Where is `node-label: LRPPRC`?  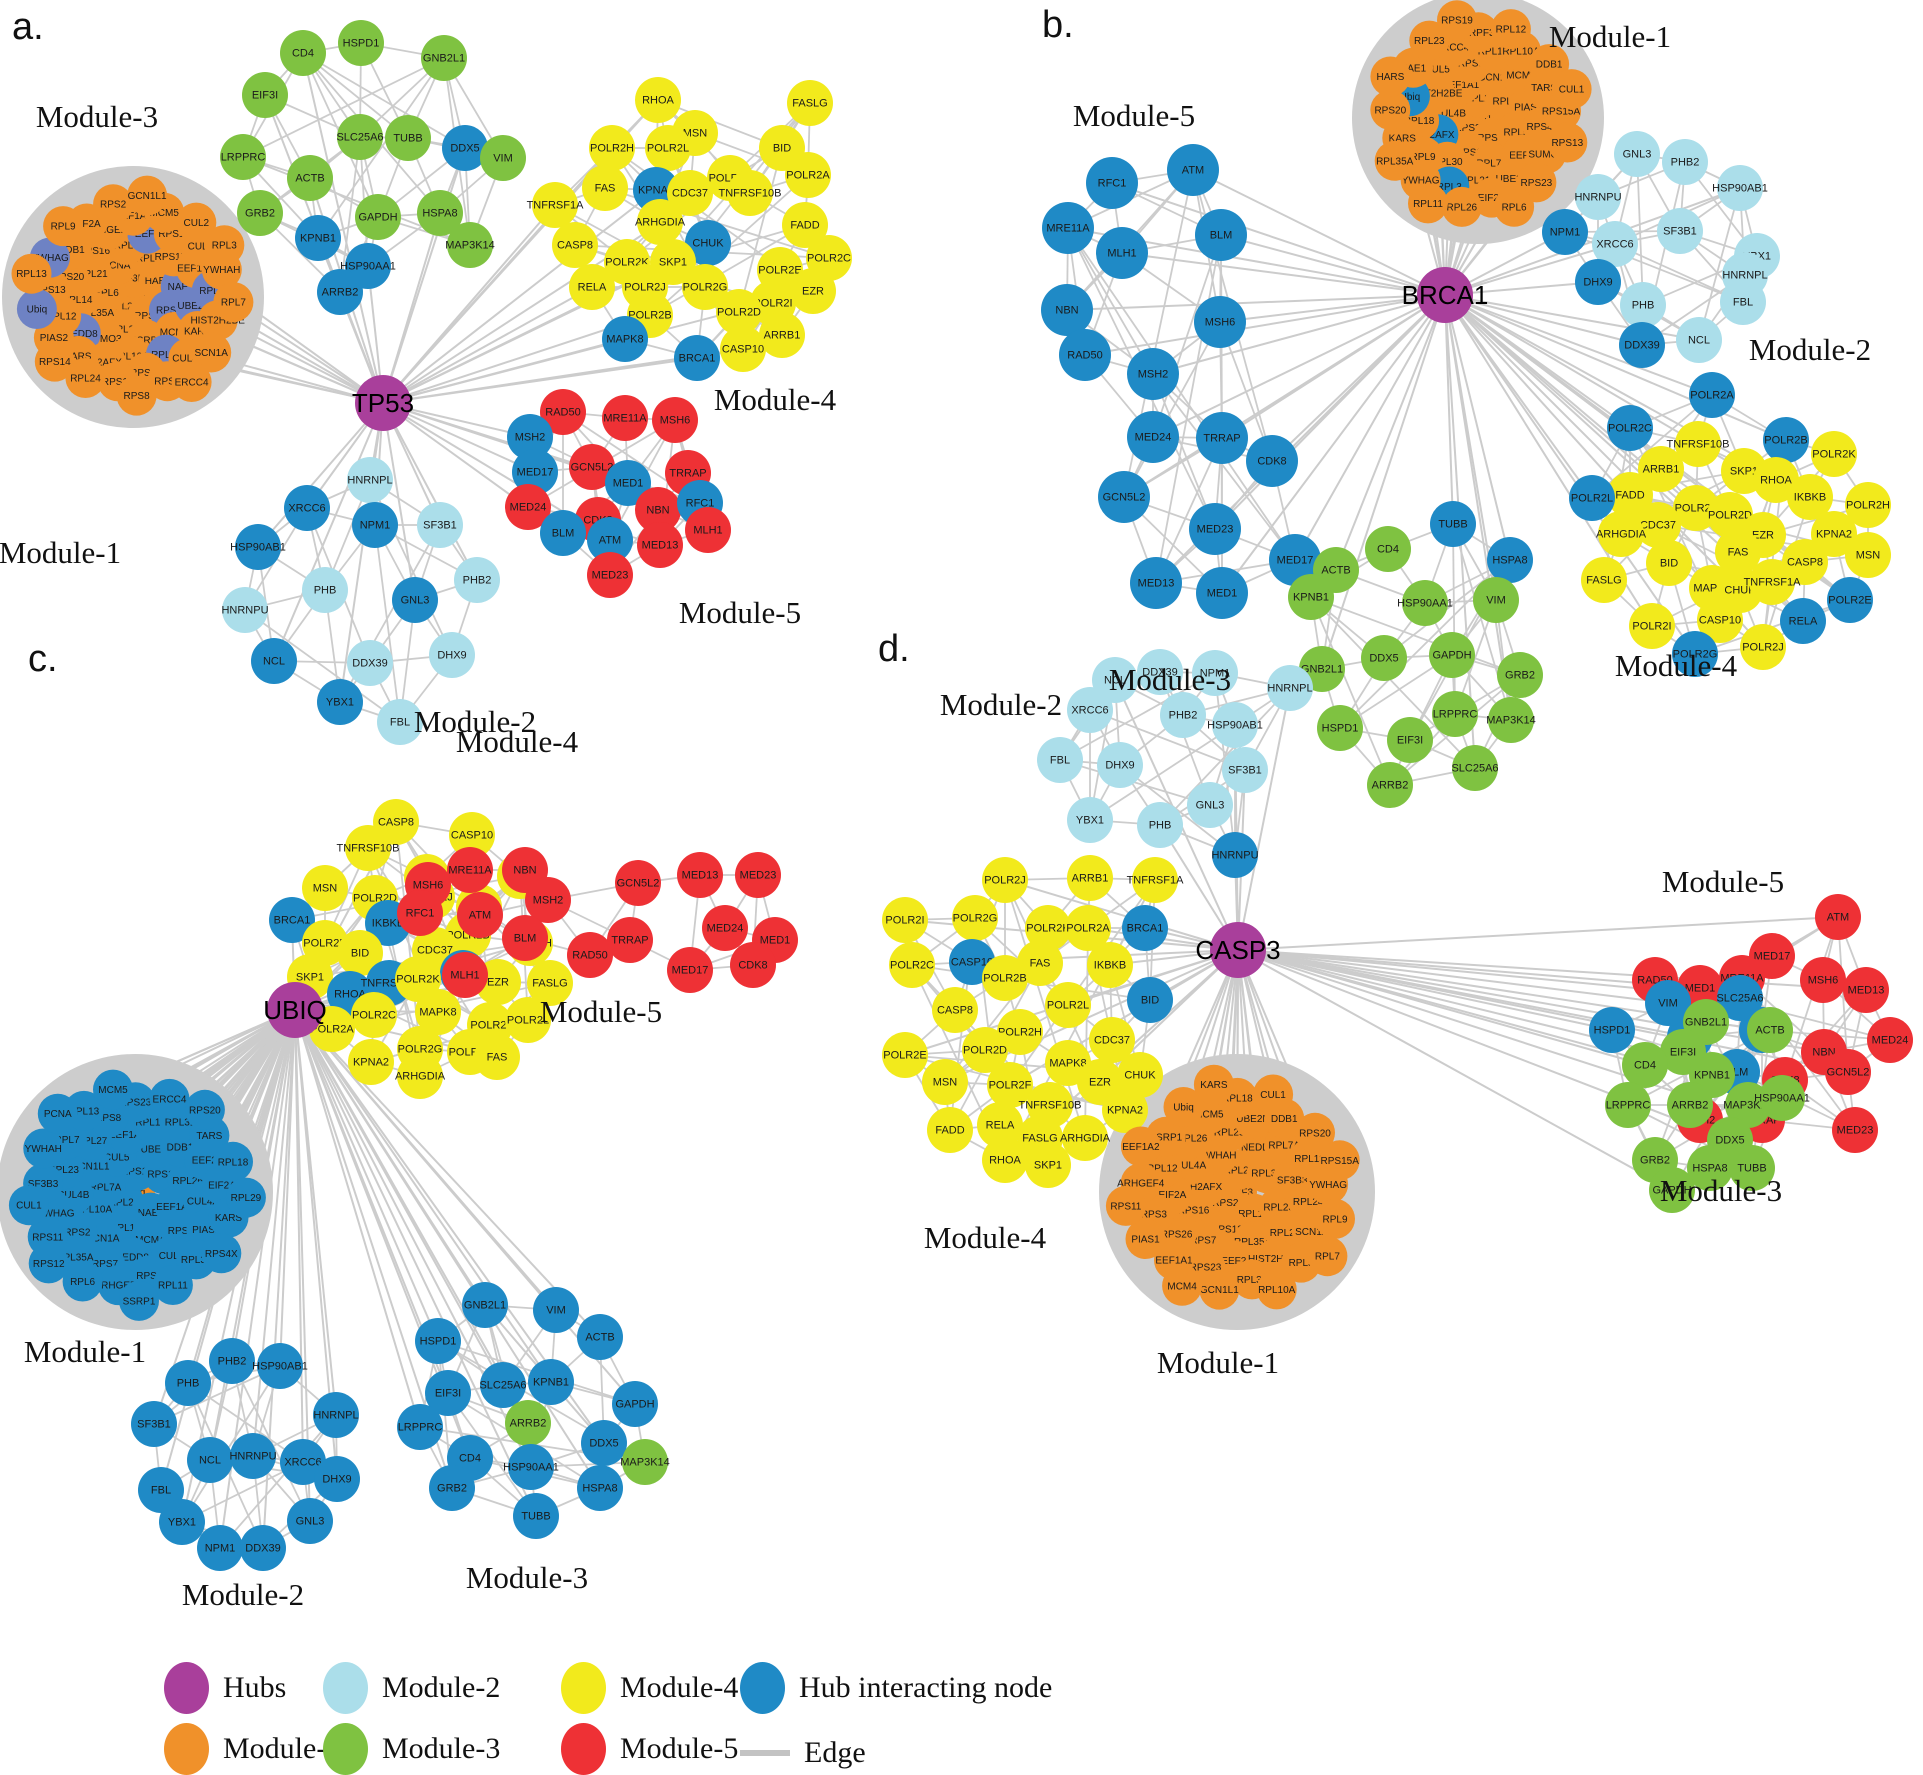
node-label: LRPPRC is located at coordinates (420, 1428).